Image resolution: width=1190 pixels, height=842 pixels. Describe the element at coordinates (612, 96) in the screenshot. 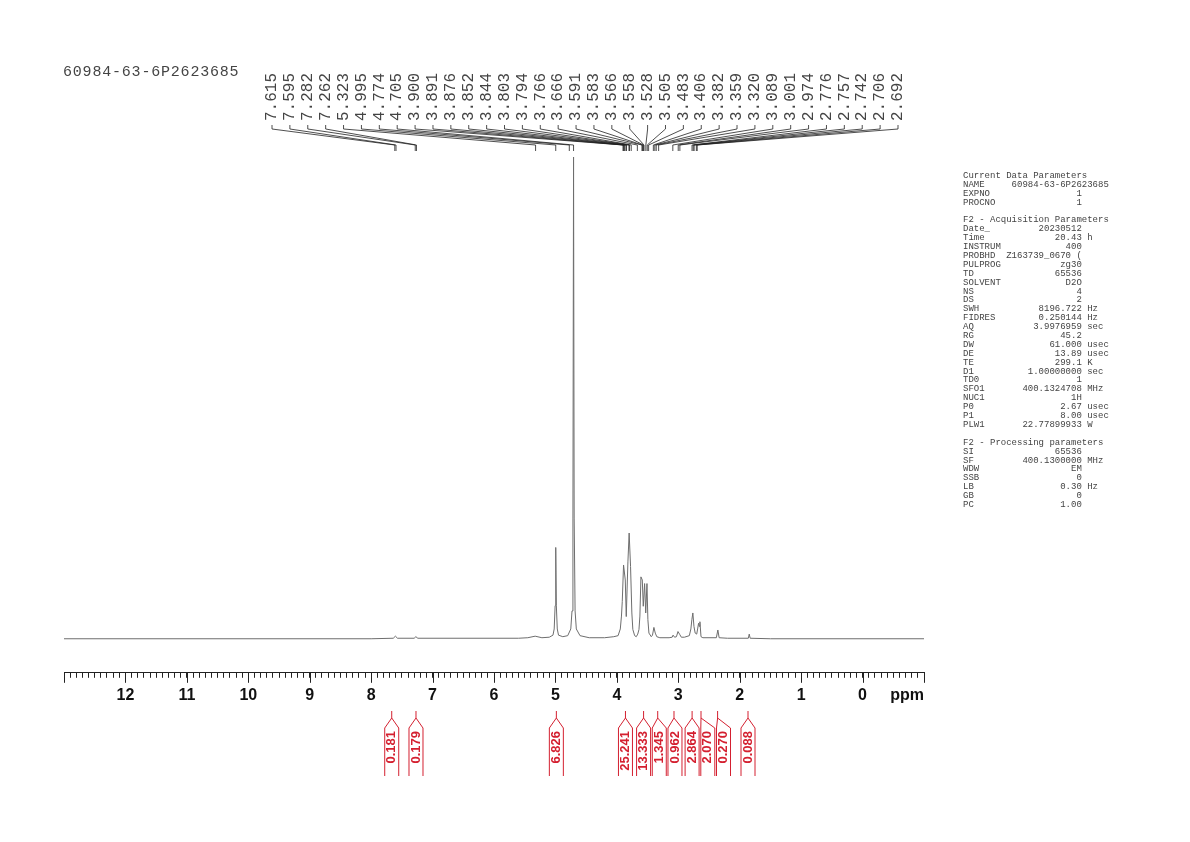

I see `annotation: 3.566` at that location.